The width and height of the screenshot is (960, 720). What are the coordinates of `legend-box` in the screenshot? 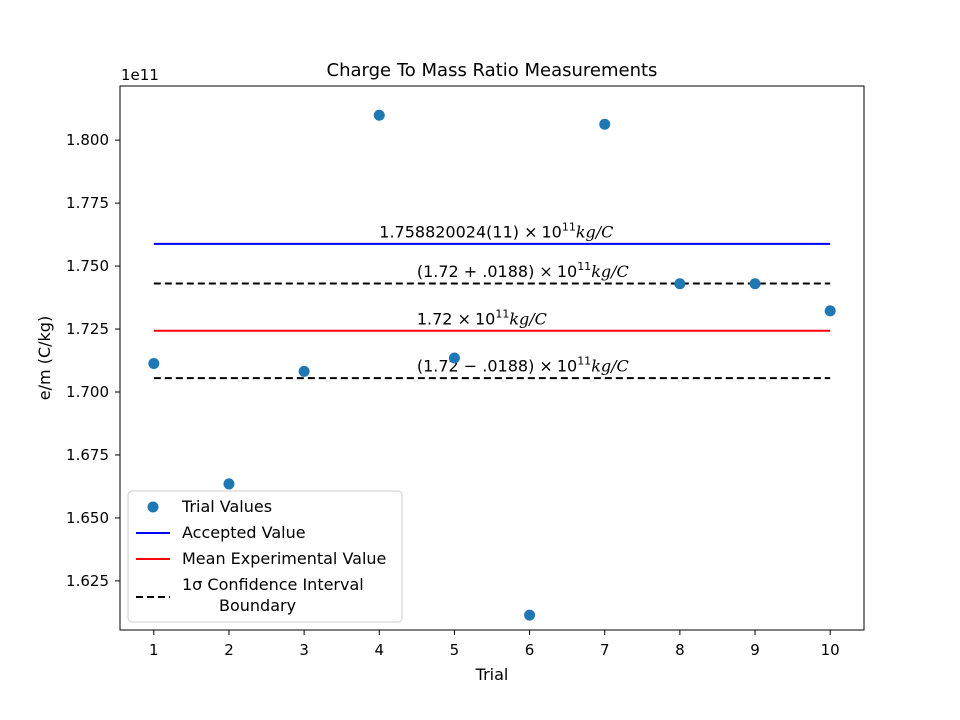 It's located at (265, 556).